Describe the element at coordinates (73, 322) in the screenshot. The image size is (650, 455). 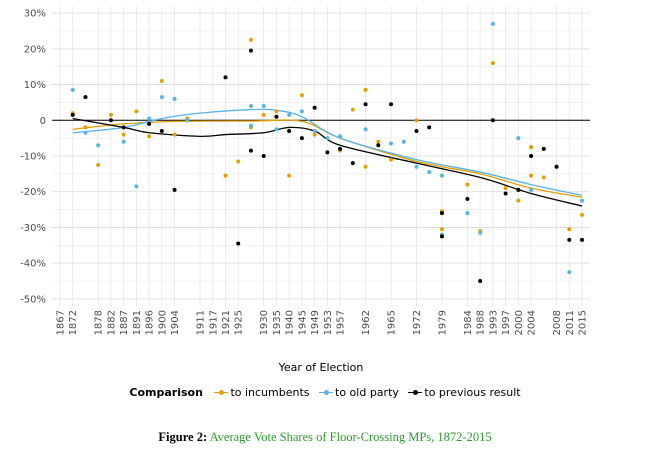
I see `x-tick-label: 1872` at that location.